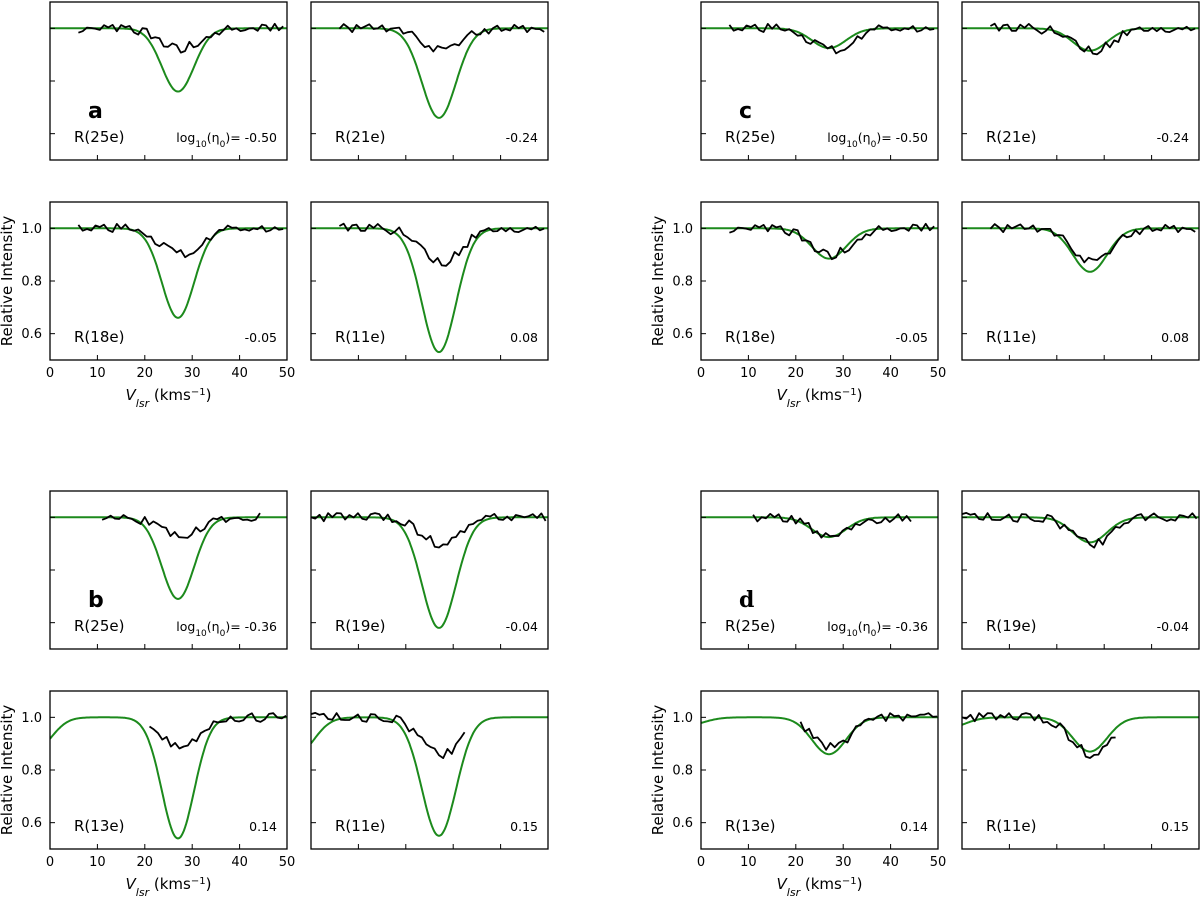 Image resolution: width=1200 pixels, height=908 pixels. What do you see at coordinates (522, 626) in the screenshot?
I see `eta-label: -0.04` at bounding box center [522, 626].